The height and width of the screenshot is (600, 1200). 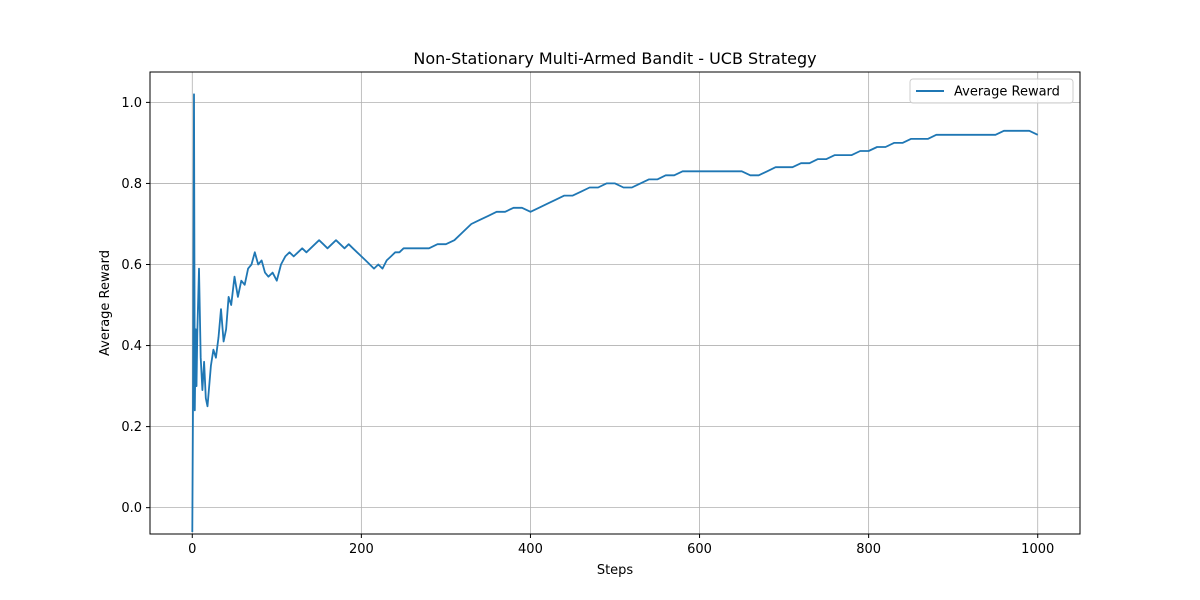 What do you see at coordinates (192, 549) in the screenshot?
I see `x-tick-label: 0` at bounding box center [192, 549].